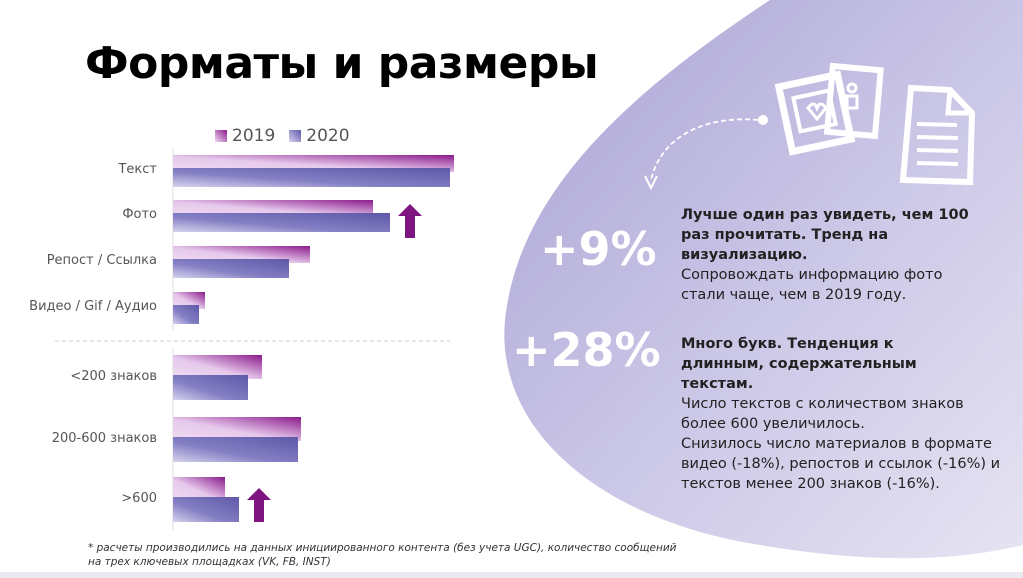 This screenshot has height=578, width=1023. Describe the element at coordinates (706, 153) in the screenshot. I see `dashed-arrow-icon` at that location.